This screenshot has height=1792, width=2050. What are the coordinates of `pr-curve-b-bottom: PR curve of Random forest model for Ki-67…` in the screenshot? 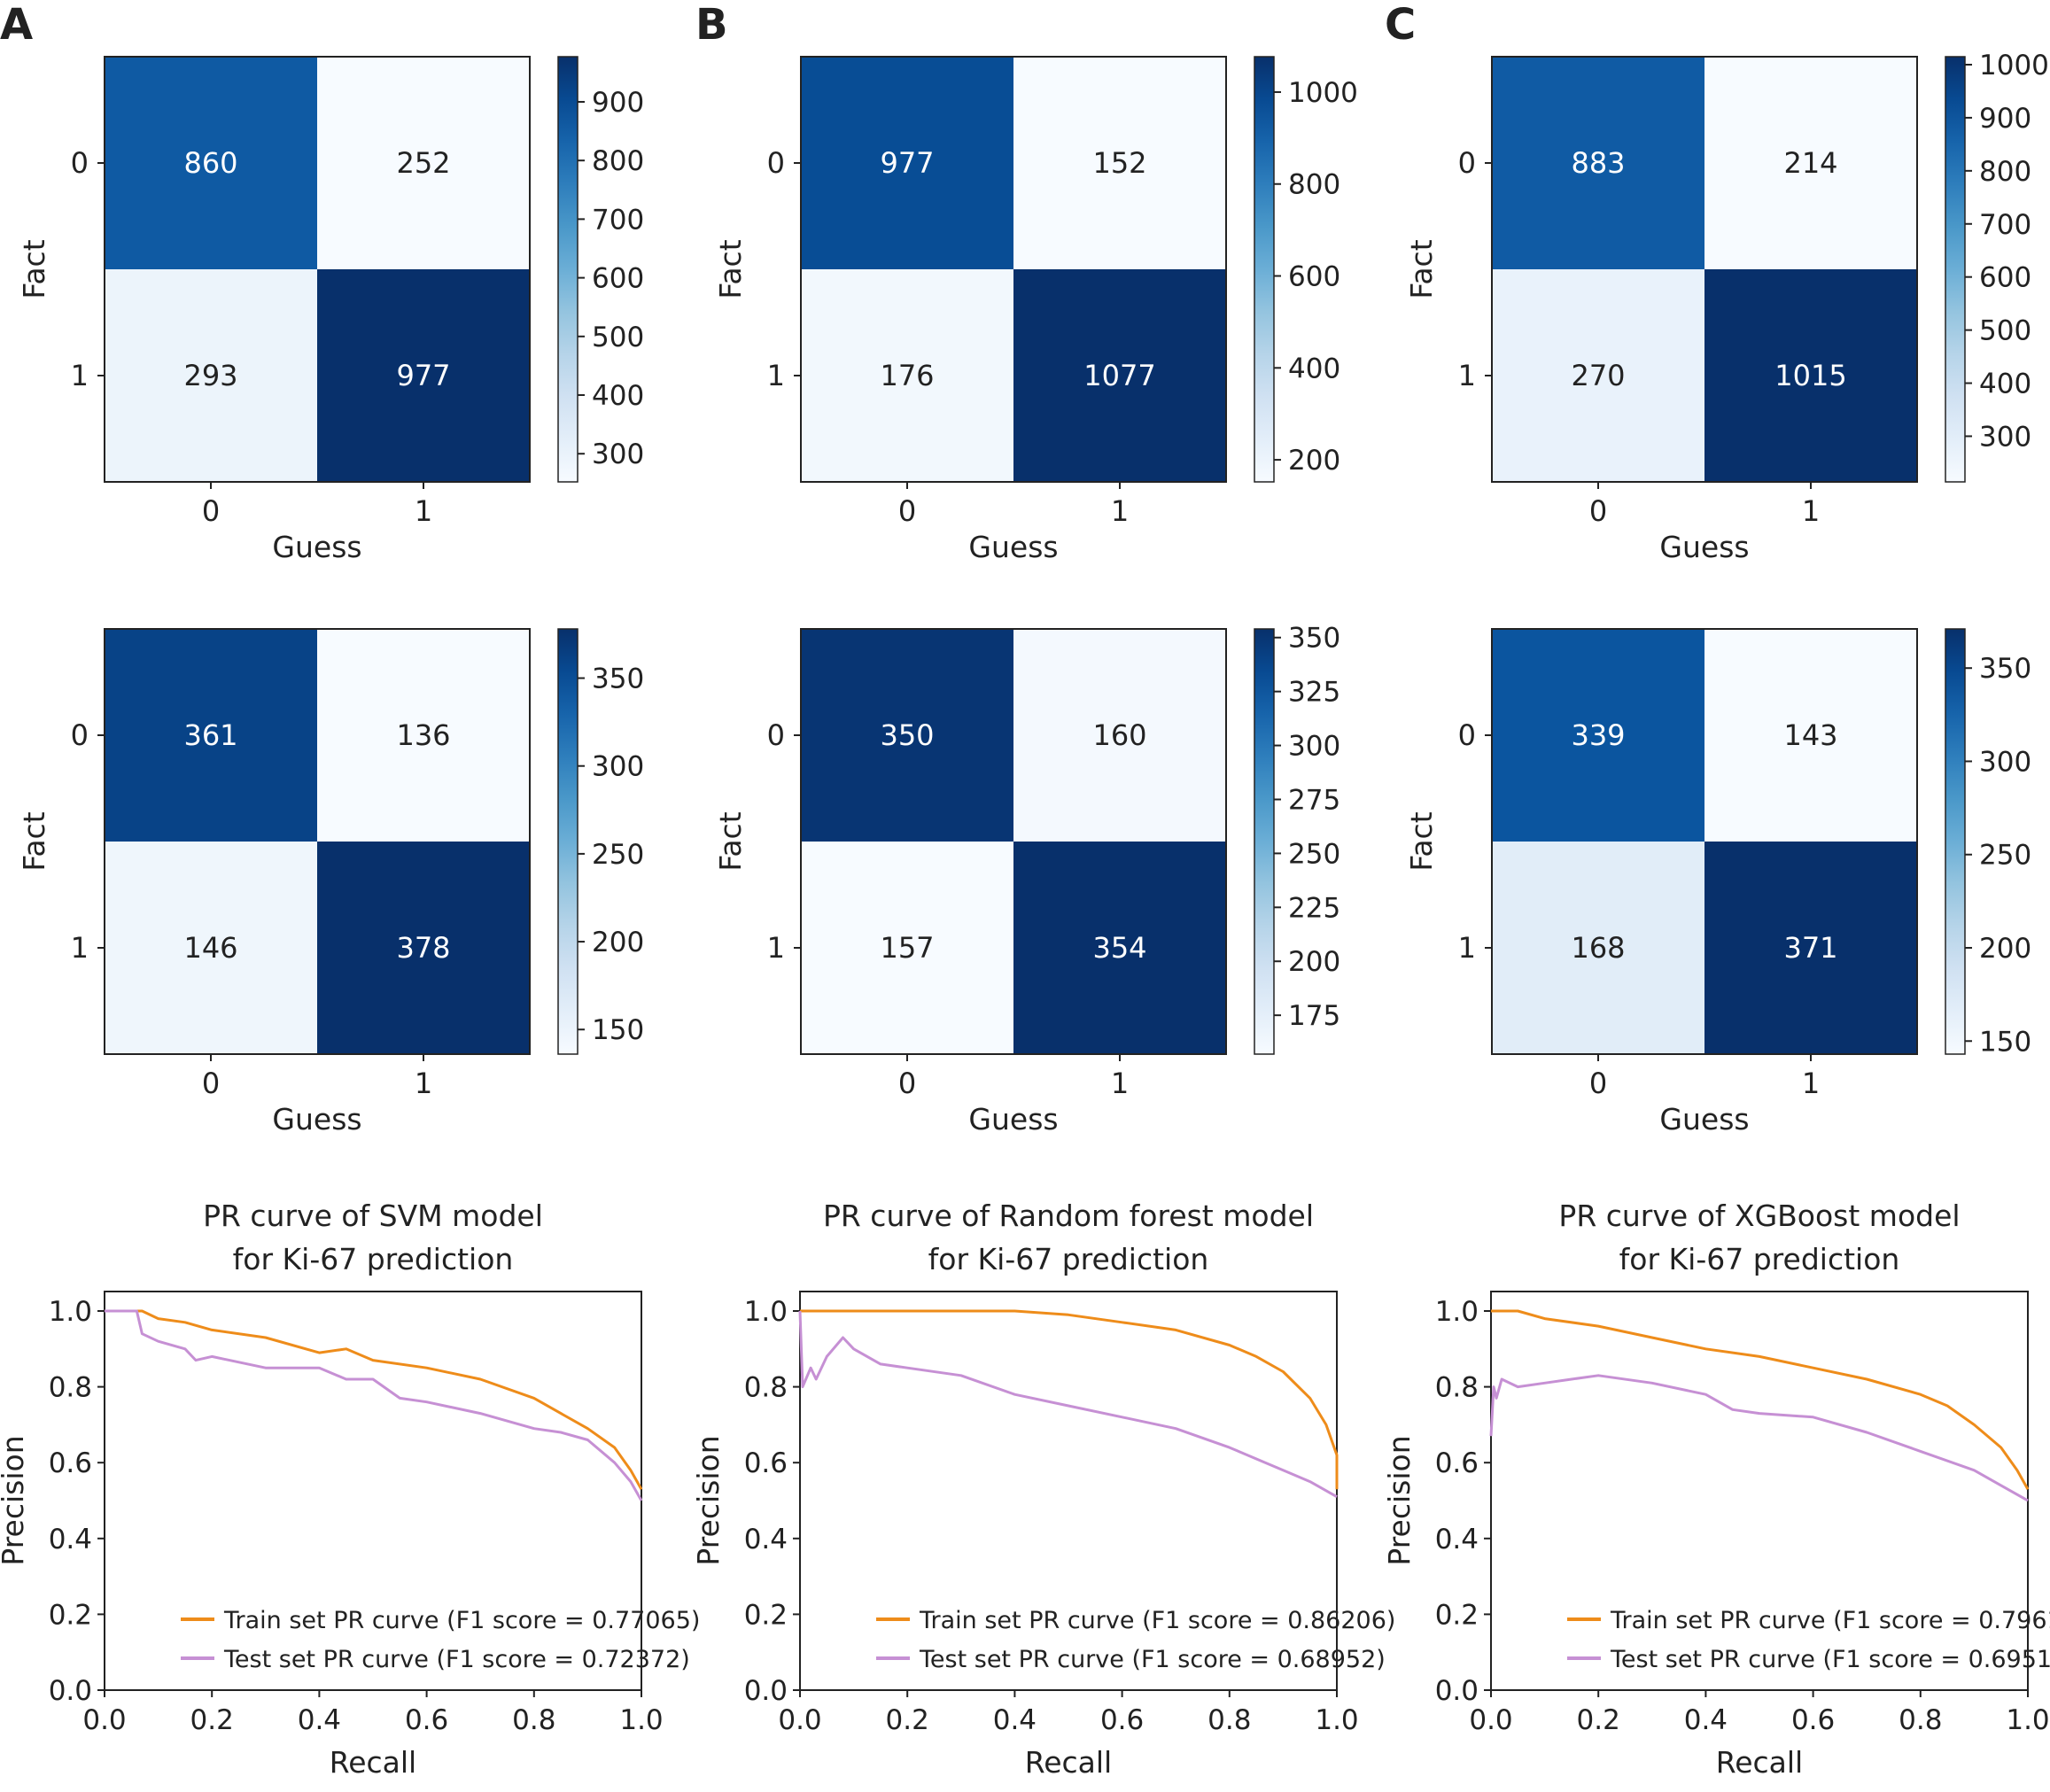 It's located at (1043, 1489).